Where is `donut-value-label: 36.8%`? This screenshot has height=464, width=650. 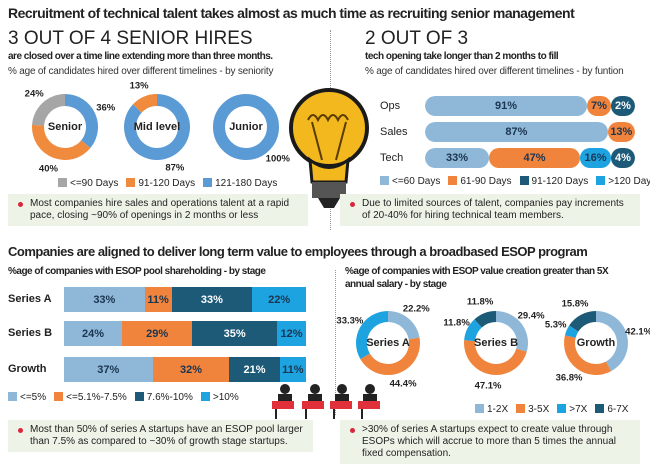
donut-value-label: 36.8% is located at coordinates (569, 378).